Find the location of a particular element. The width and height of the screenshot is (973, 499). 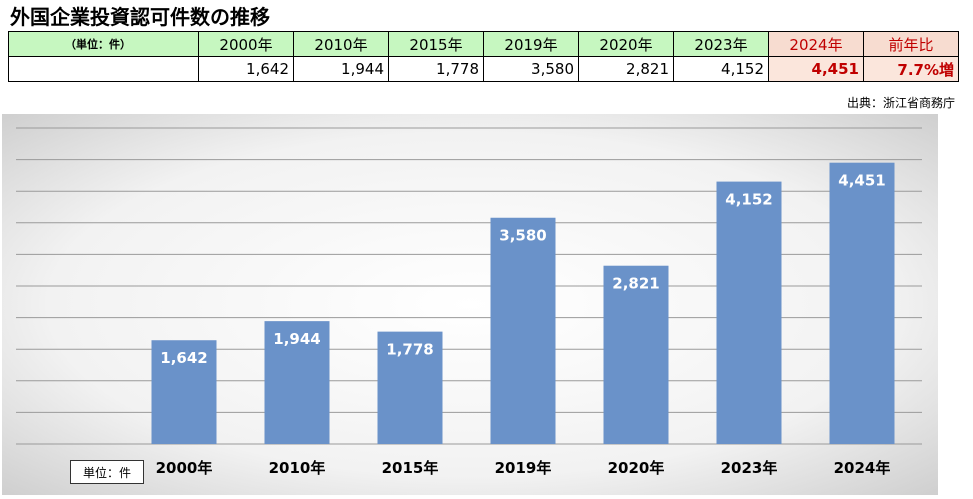

x-tick-label: 2000年 is located at coordinates (184, 468).